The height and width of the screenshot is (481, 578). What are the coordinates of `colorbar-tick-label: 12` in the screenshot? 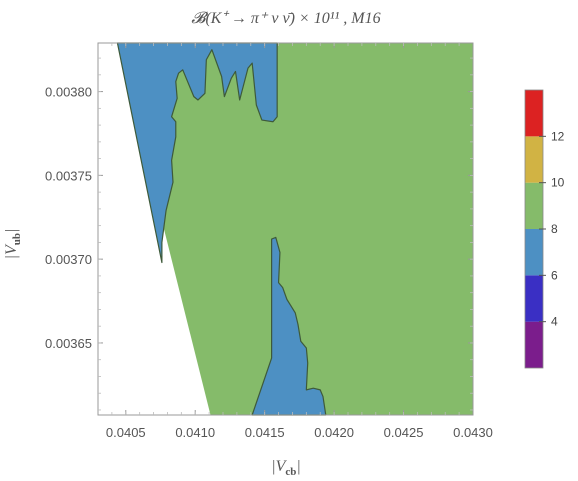 It's located at (558, 136).